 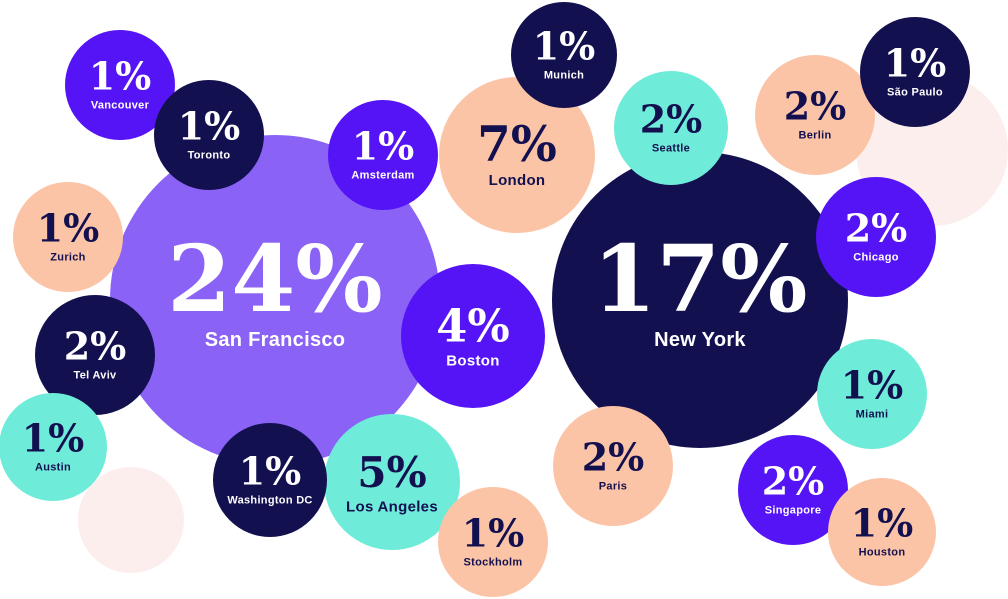 What do you see at coordinates (564, 46) in the screenshot?
I see `bubble-value-munich: 1%` at bounding box center [564, 46].